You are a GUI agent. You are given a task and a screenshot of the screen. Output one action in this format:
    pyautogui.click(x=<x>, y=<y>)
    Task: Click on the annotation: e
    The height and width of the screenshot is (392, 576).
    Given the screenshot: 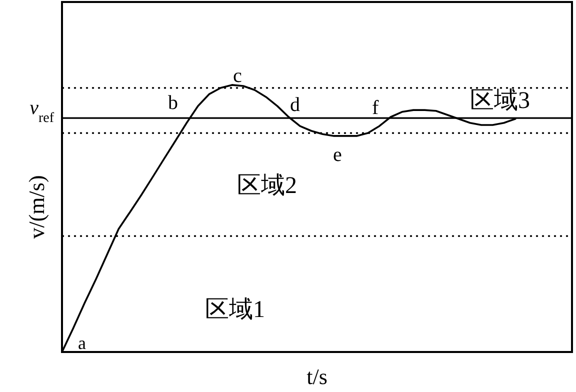 What is the action you would take?
    pyautogui.click(x=337, y=155)
    